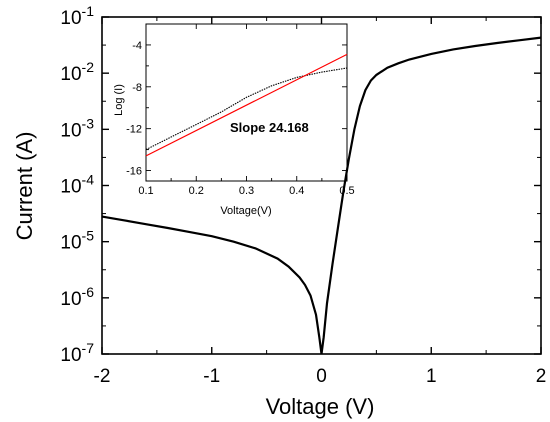 The height and width of the screenshot is (422, 550). I want to click on inset-y-tick-label: -4, so click(137, 46).